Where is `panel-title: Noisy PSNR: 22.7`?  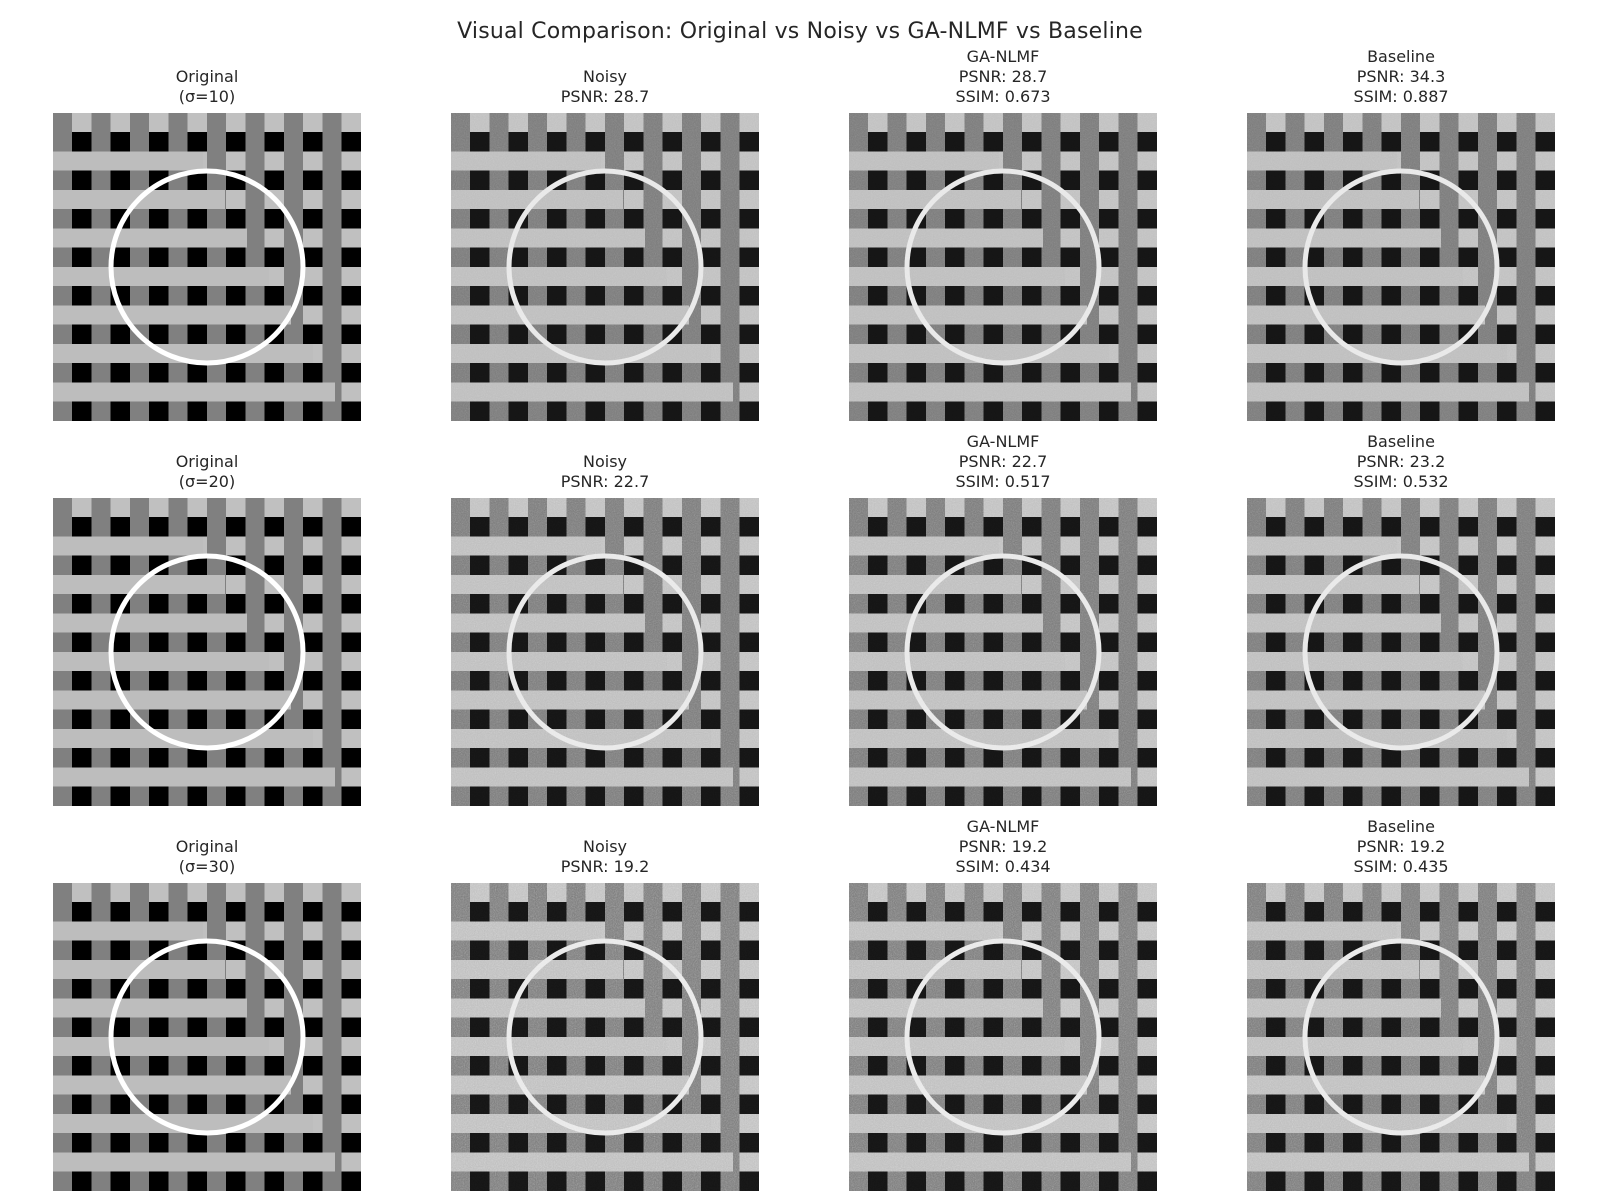 panel-title: Noisy PSNR: 22.7 is located at coordinates (605, 472).